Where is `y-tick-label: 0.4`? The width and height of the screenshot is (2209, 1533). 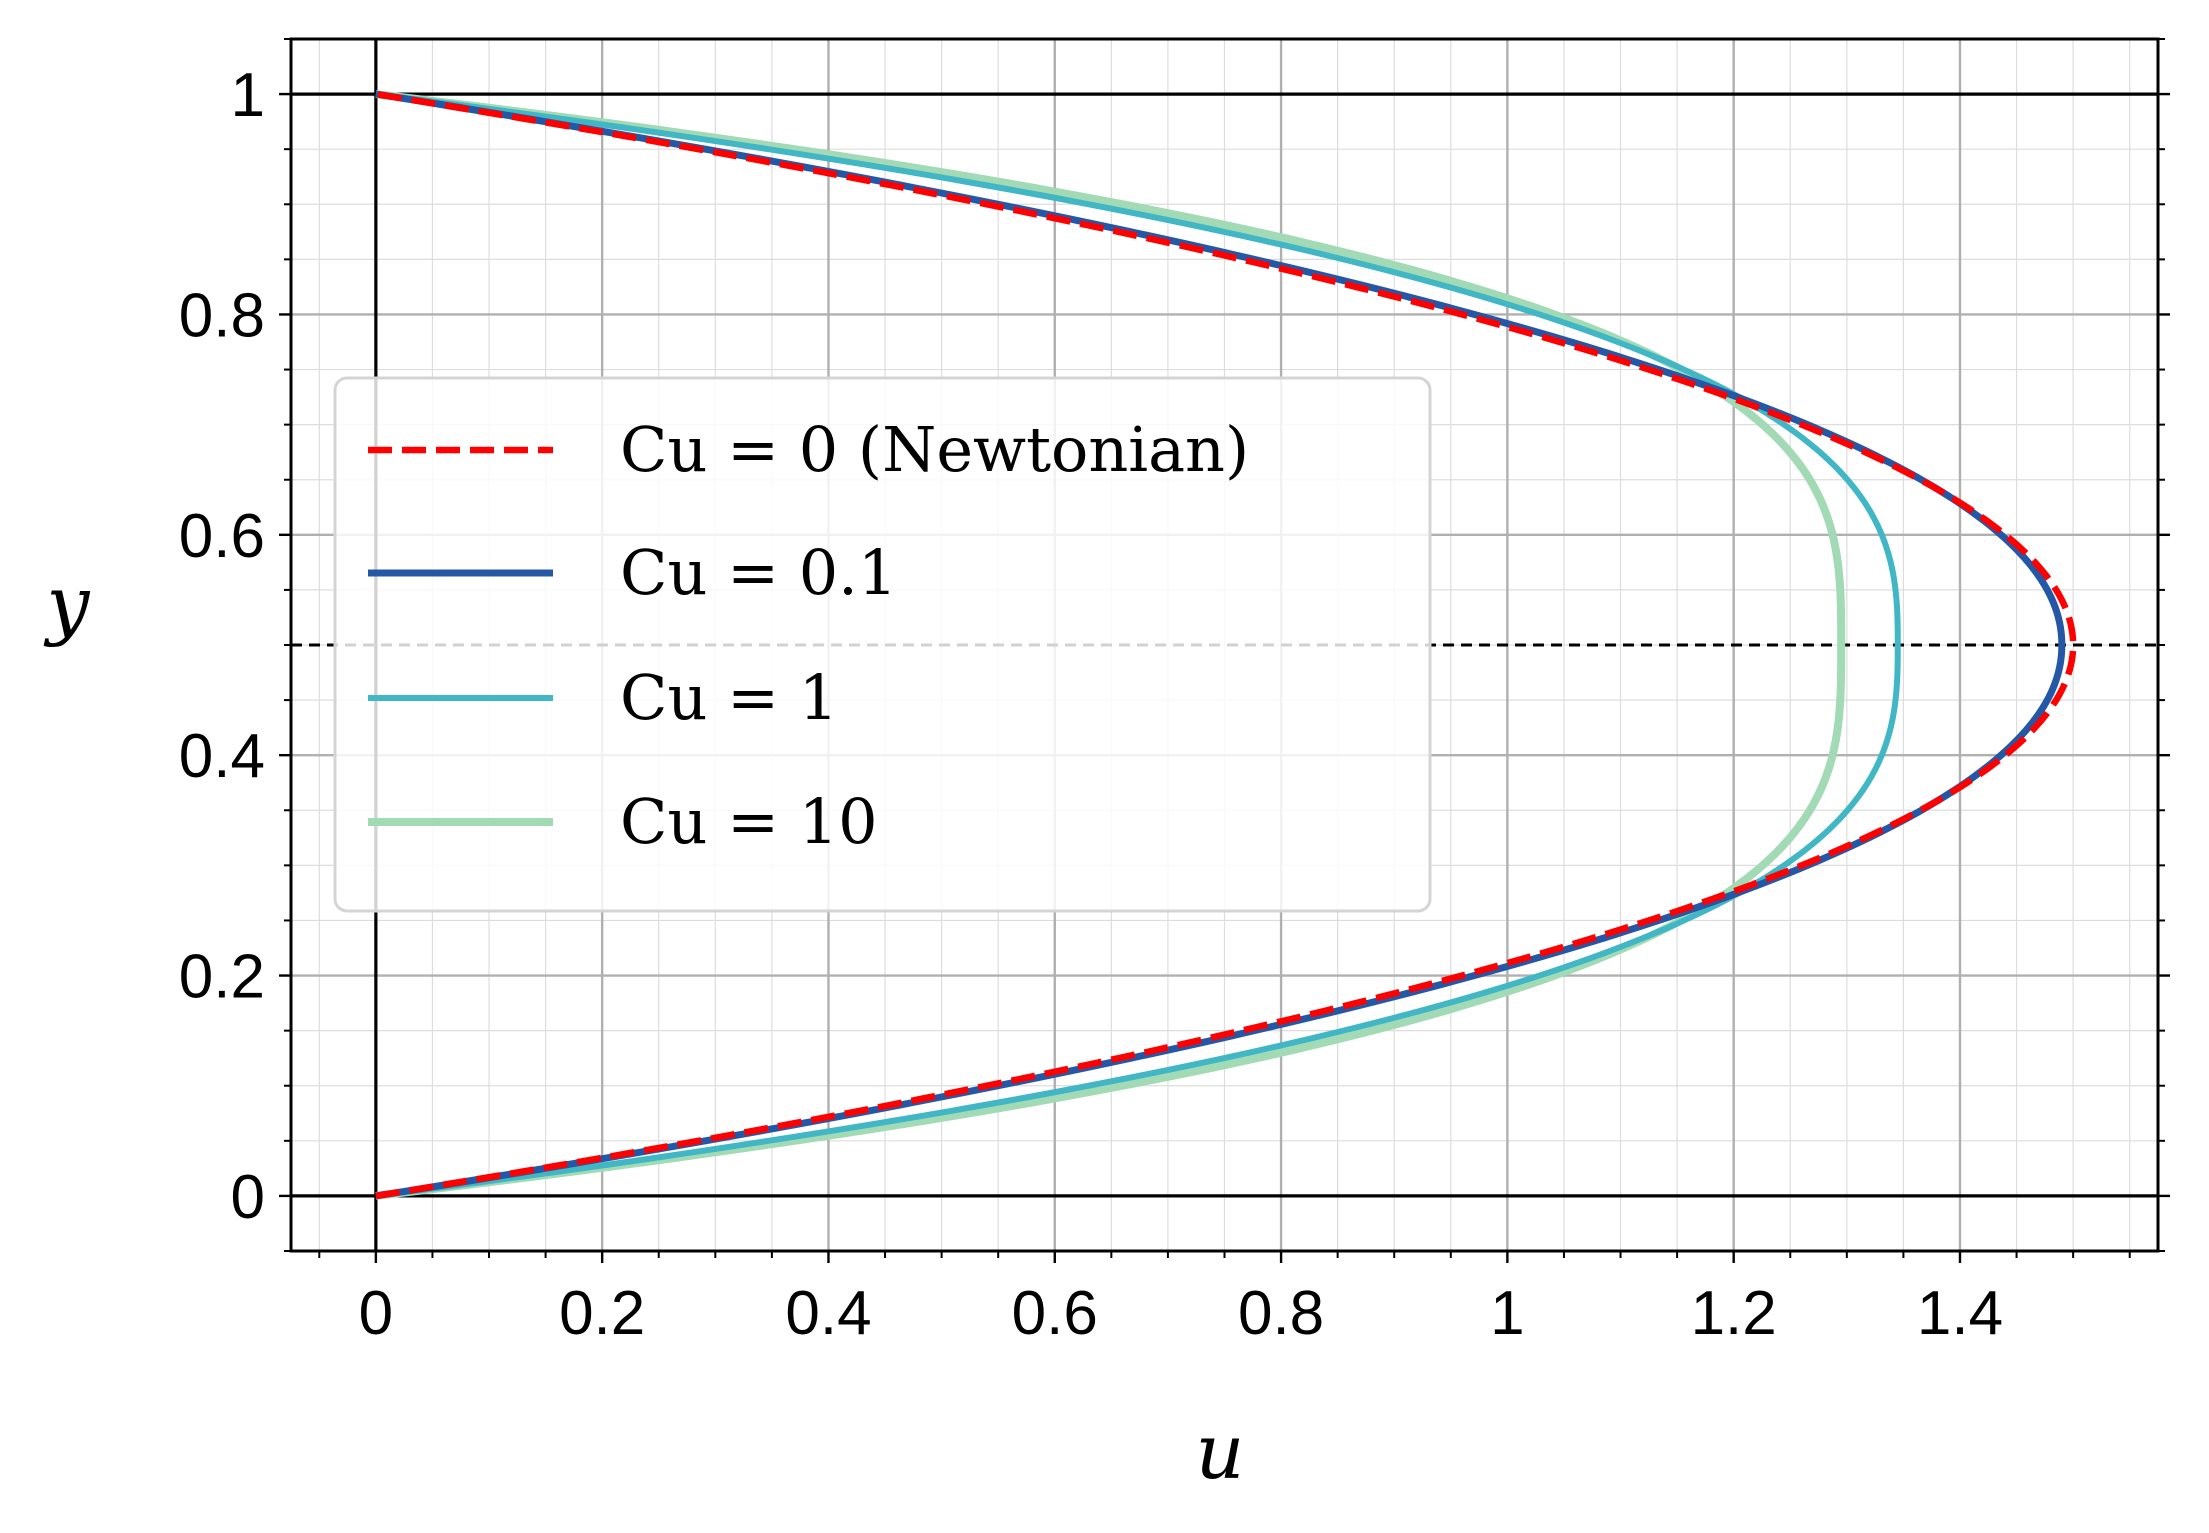
y-tick-label: 0.4 is located at coordinates (222, 756).